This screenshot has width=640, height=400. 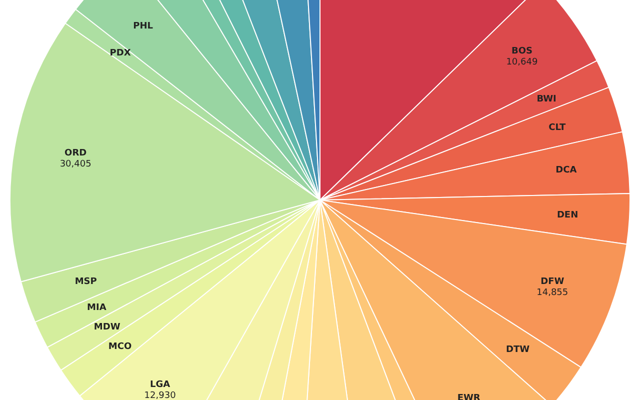 What do you see at coordinates (96, 308) in the screenshot?
I see `slice-label: MIA` at bounding box center [96, 308].